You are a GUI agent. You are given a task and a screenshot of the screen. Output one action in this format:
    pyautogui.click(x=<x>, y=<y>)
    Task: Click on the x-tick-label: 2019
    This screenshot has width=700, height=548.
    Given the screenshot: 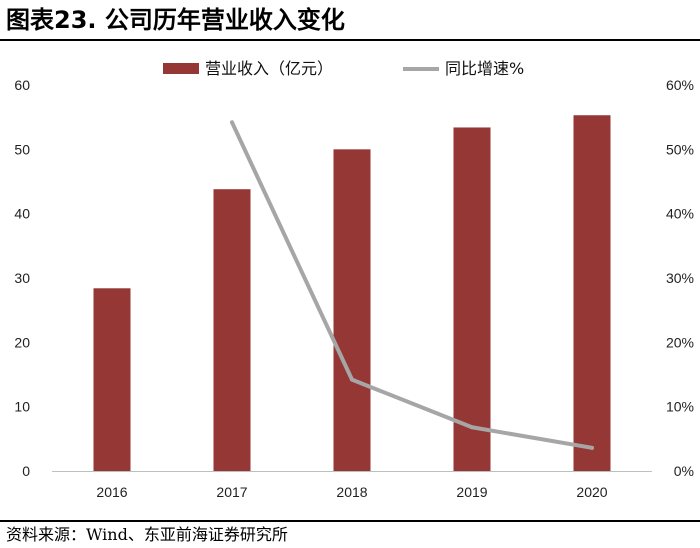 What is the action you would take?
    pyautogui.click(x=471, y=492)
    